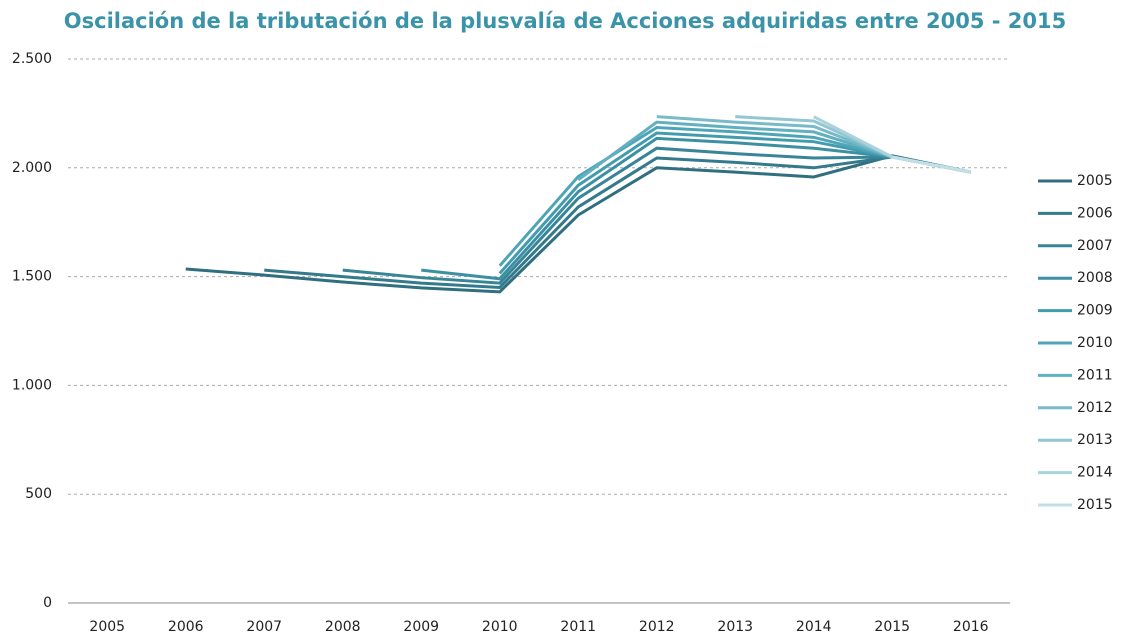 This screenshot has height=637, width=1121. What do you see at coordinates (32, 59) in the screenshot?
I see `y-tick-label: 2.500` at bounding box center [32, 59].